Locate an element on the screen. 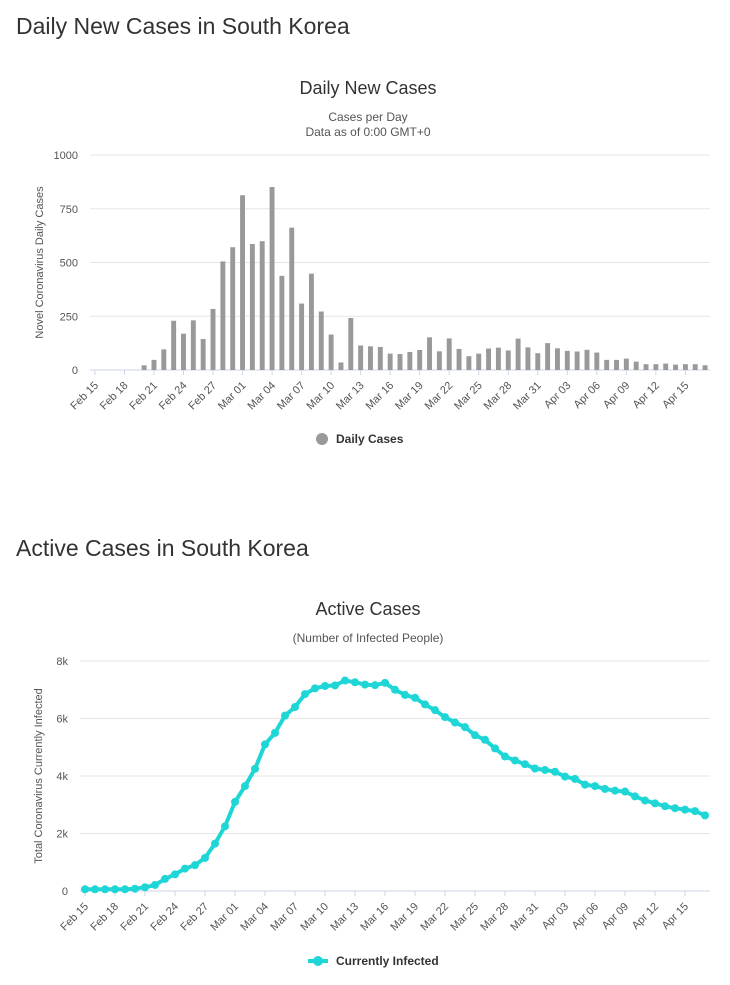 The width and height of the screenshot is (730, 985). x-tick-label: Apr 03 is located at coordinates (557, 395).